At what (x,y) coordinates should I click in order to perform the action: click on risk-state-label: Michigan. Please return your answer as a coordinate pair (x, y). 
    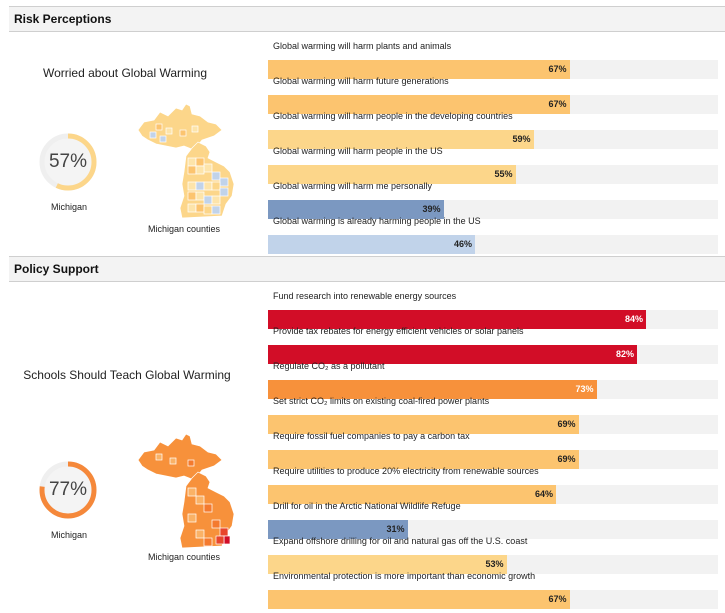
    Looking at the image, I should click on (69, 207).